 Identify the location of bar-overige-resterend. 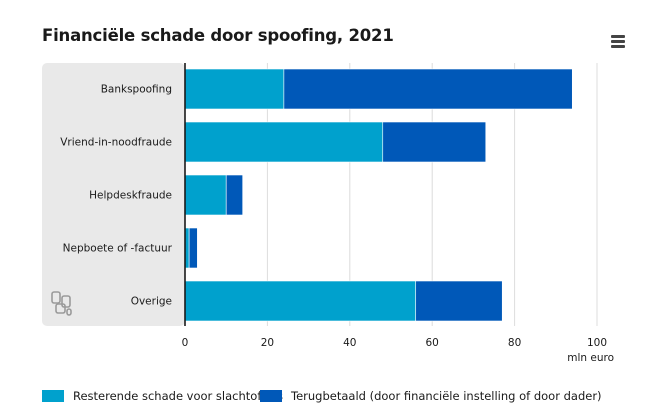
(300, 301).